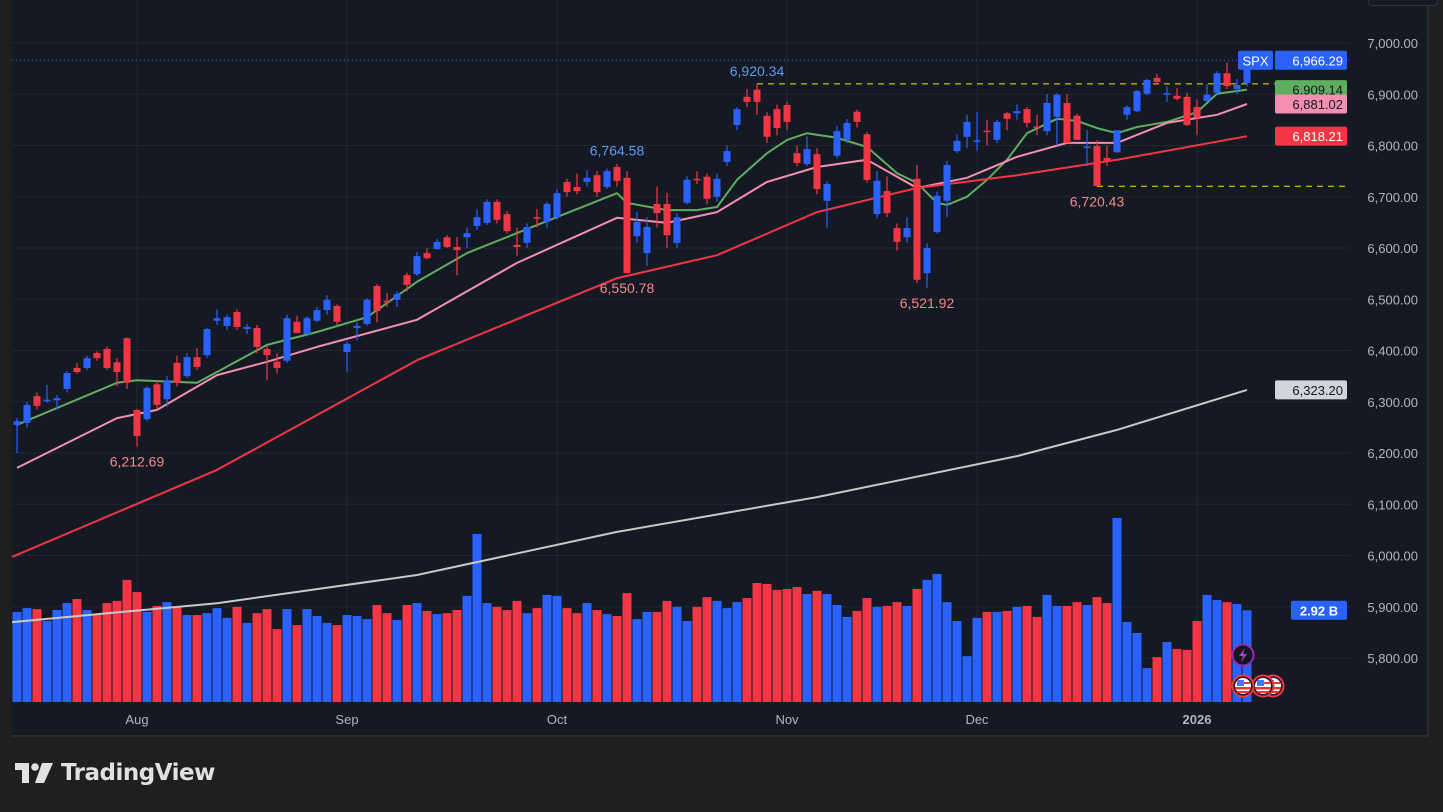 Image resolution: width=1443 pixels, height=812 pixels. What do you see at coordinates (1311, 136) in the screenshot?
I see `price-tag: 6,818.21` at bounding box center [1311, 136].